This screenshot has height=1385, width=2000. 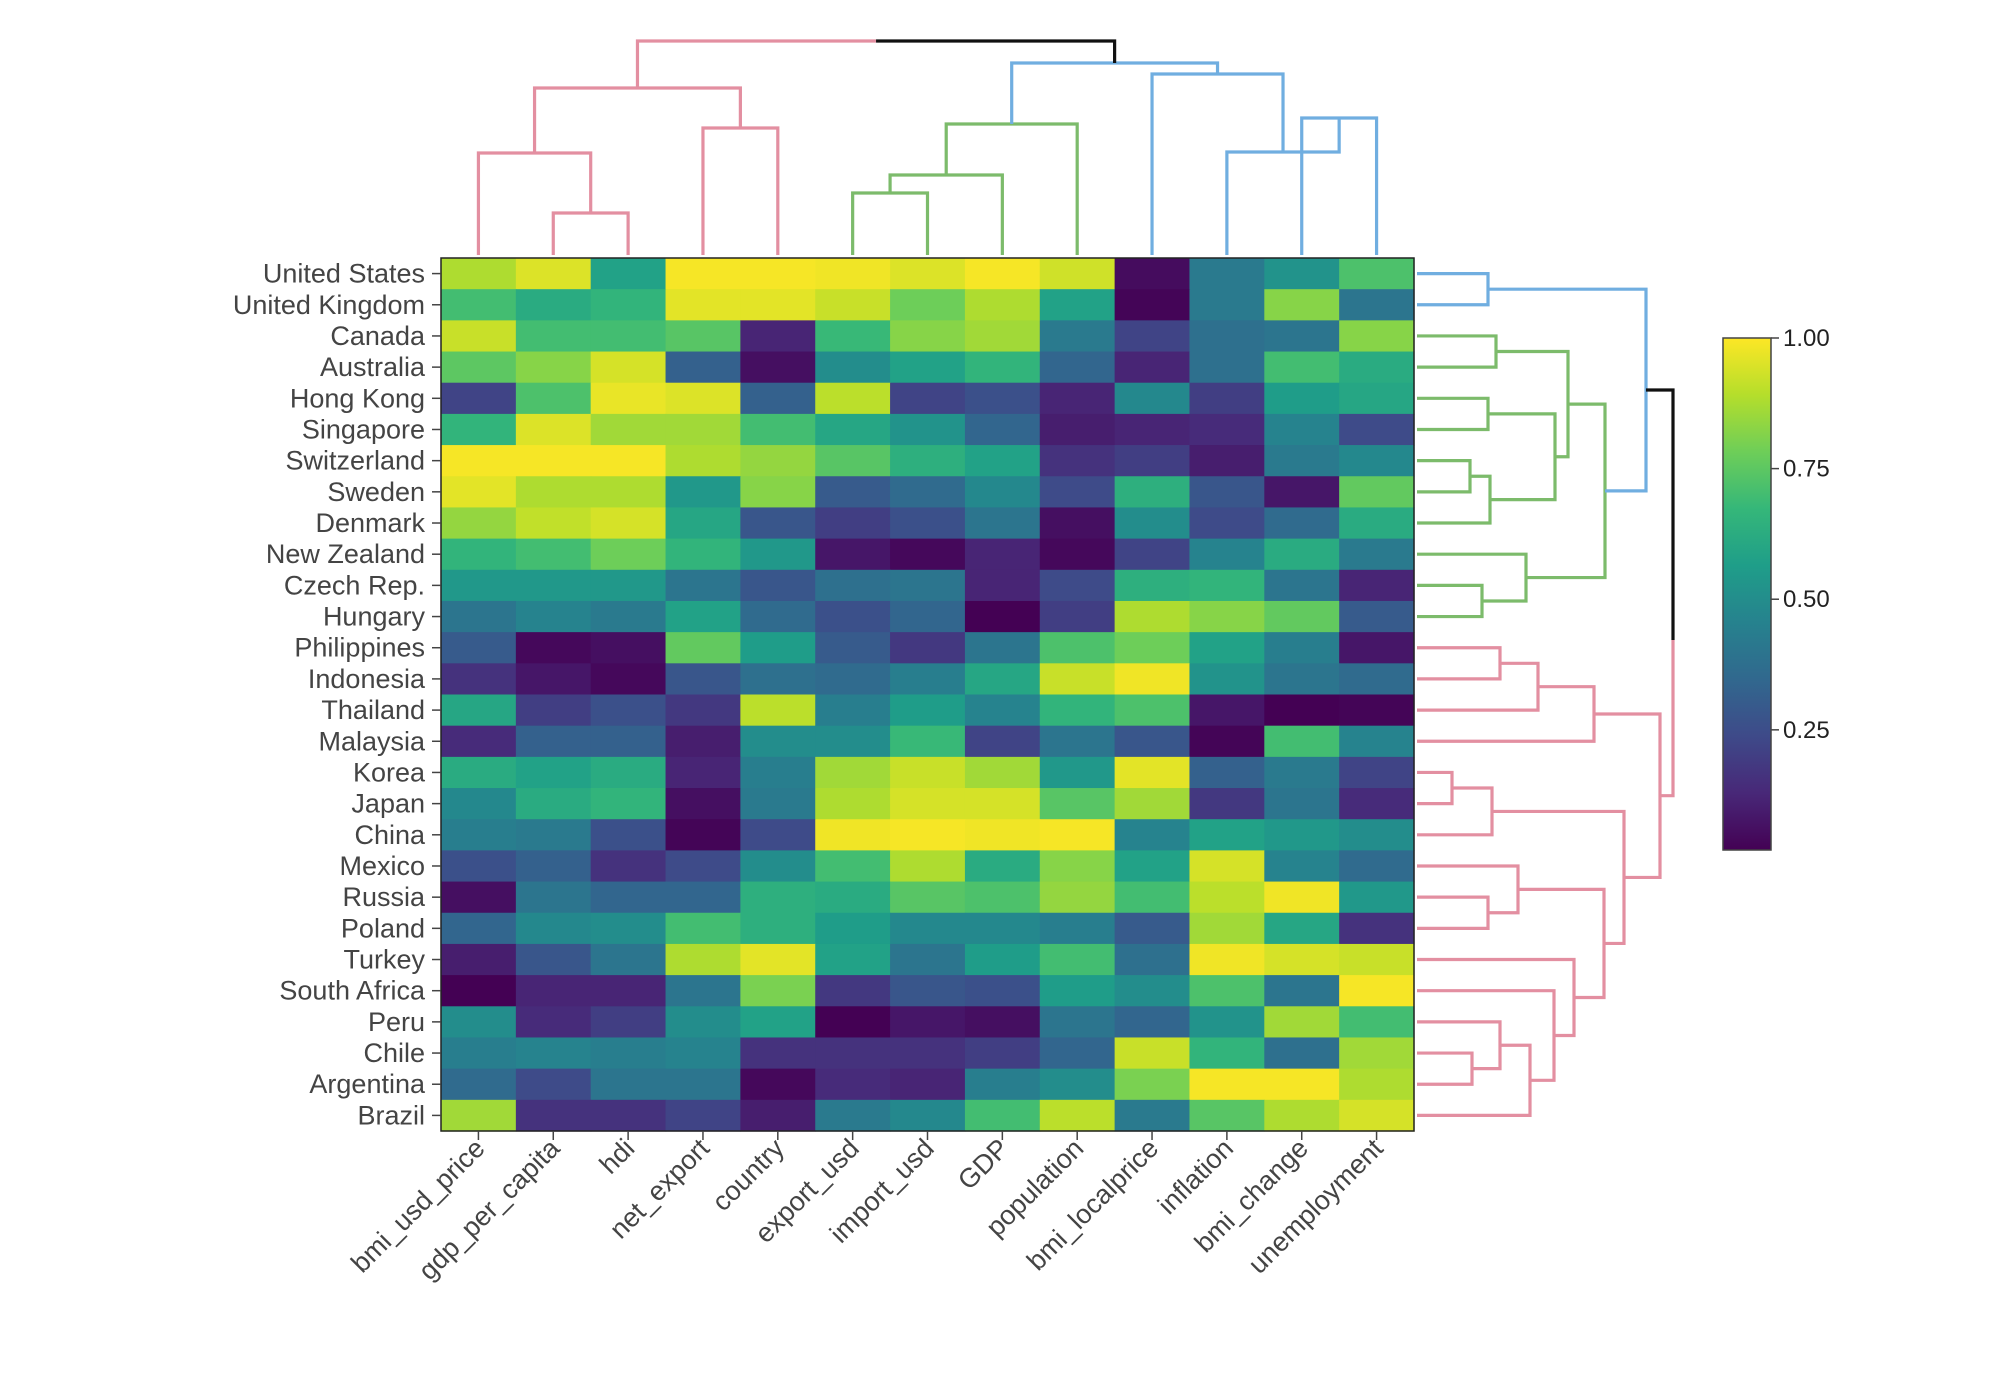 What do you see at coordinates (378, 336) in the screenshot?
I see `row-label: Canada` at bounding box center [378, 336].